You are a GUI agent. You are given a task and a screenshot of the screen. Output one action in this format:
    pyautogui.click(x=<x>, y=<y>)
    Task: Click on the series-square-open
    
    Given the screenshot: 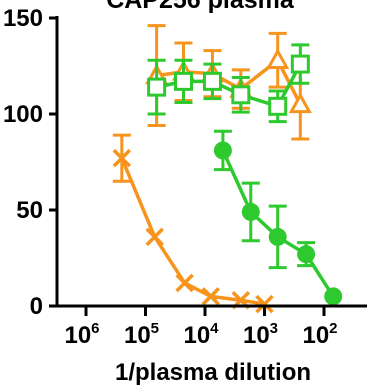 What is the action you would take?
    pyautogui.click(x=228, y=83)
    